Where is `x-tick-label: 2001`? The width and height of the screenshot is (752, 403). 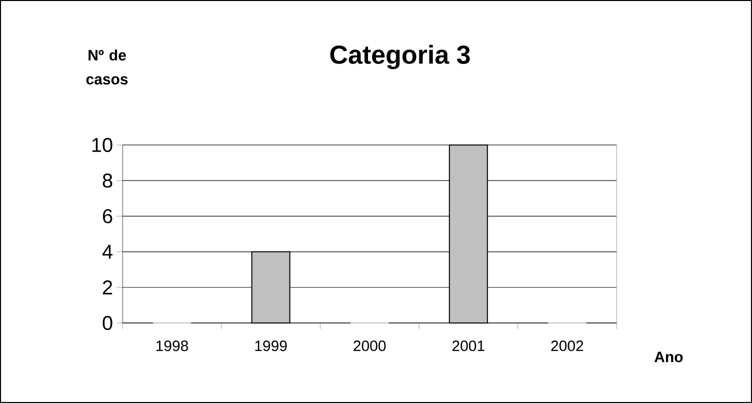
x-tick-label: 2001 is located at coordinates (468, 346).